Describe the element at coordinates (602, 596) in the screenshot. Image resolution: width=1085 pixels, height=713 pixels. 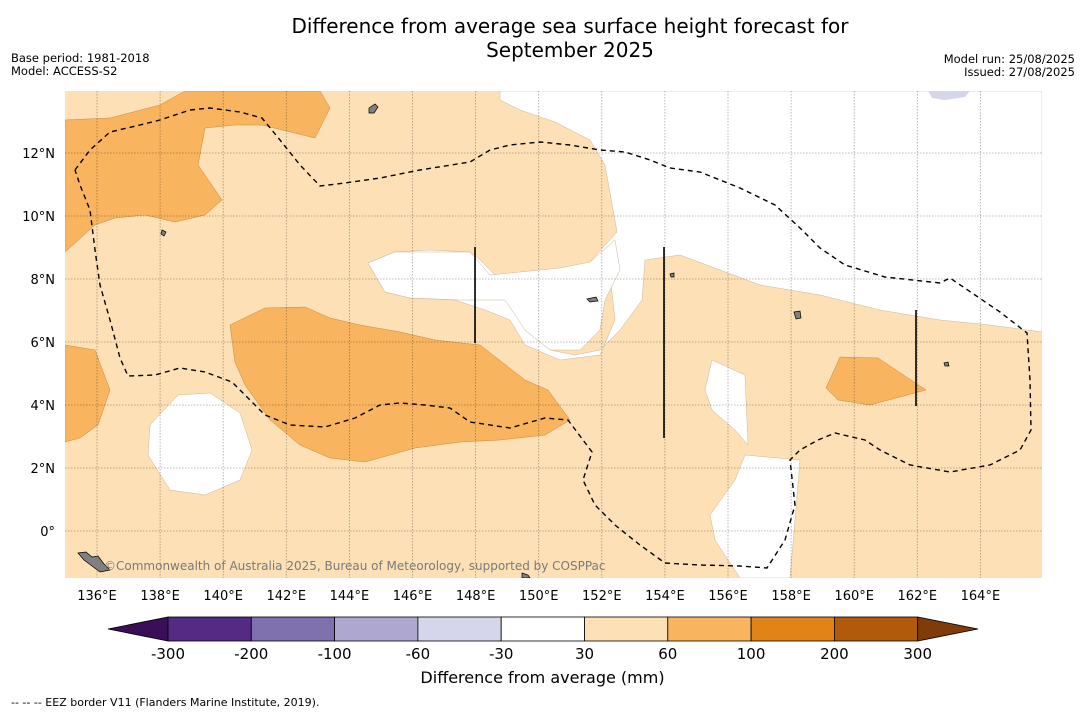
I see `lon-tick-label: 152°E` at that location.